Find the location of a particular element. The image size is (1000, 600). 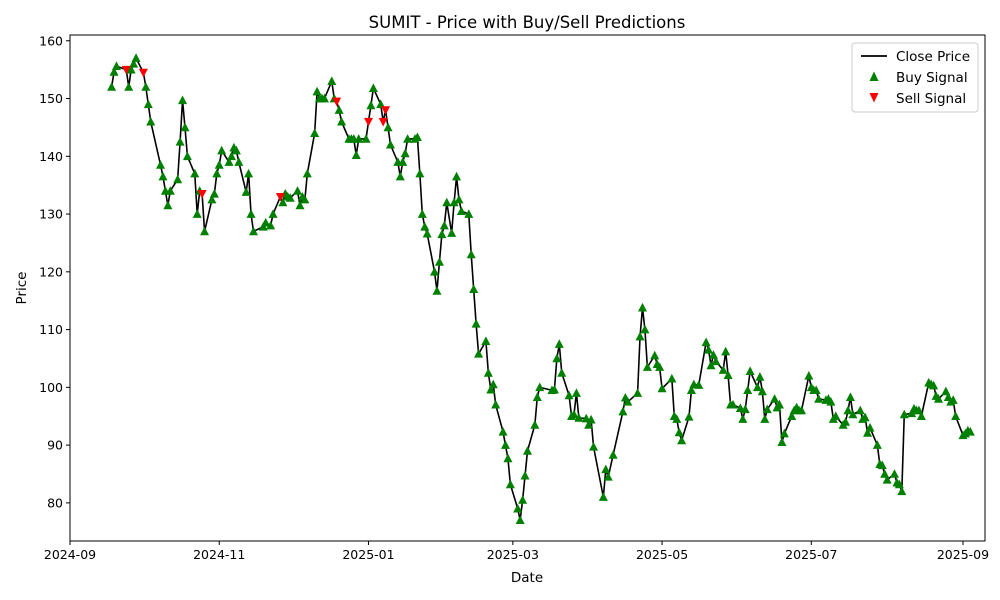

legend-label-sell-signal: Sell Signal is located at coordinates (931, 99).